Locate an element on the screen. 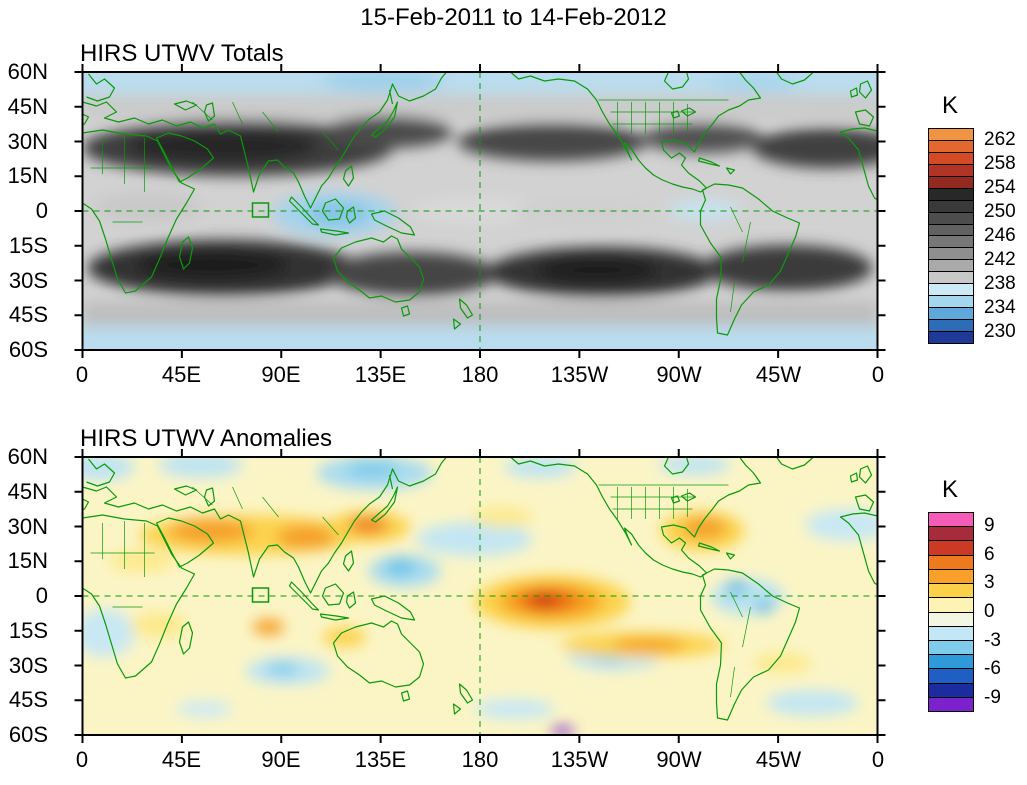  lat-tick-label: 45N is located at coordinates (27, 106).